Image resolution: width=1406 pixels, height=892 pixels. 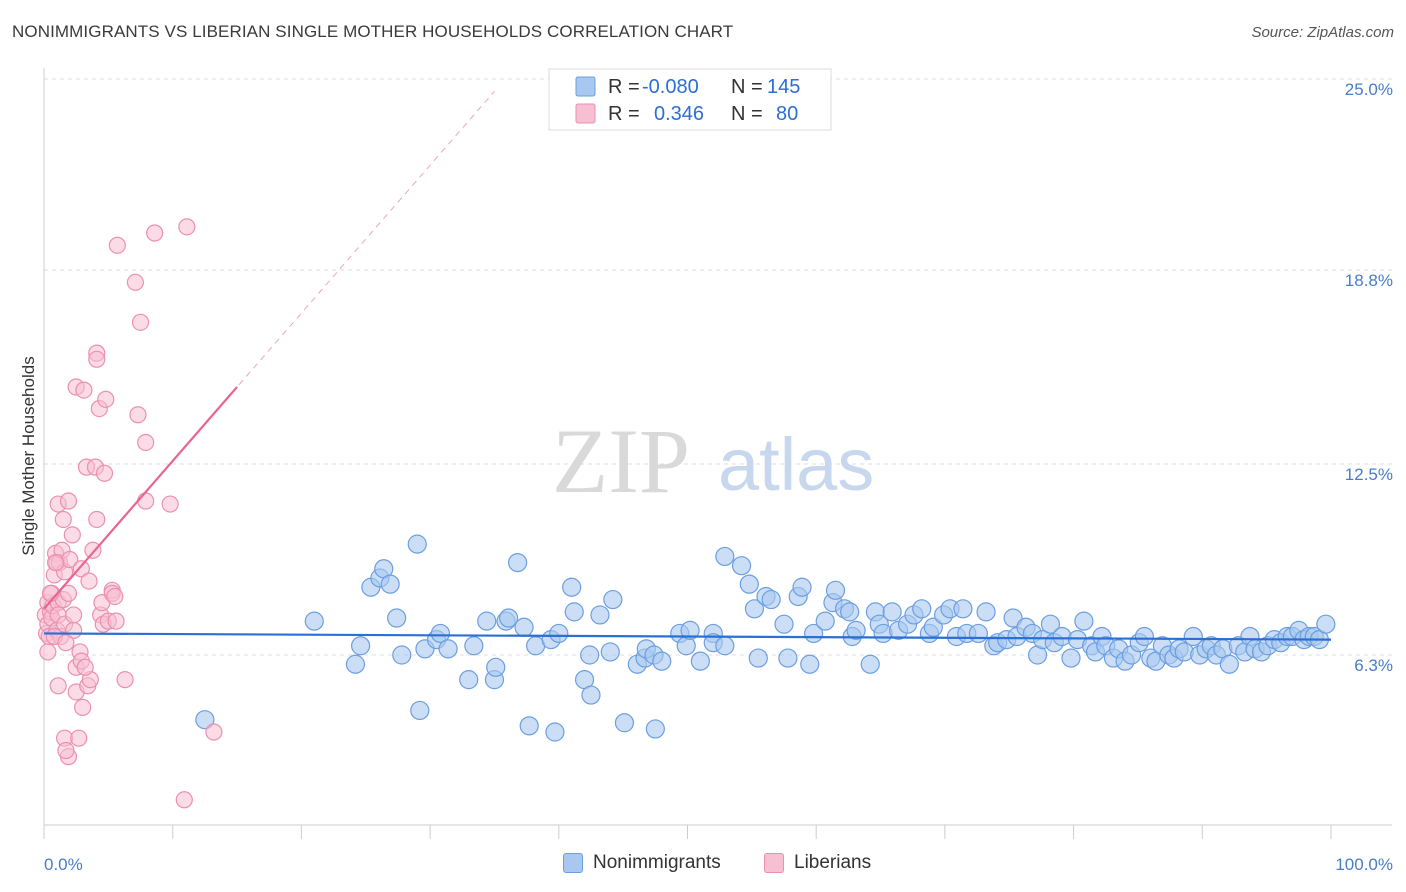 I want to click on legend-swatch-nonimmigrants, so click(x=573, y=863).